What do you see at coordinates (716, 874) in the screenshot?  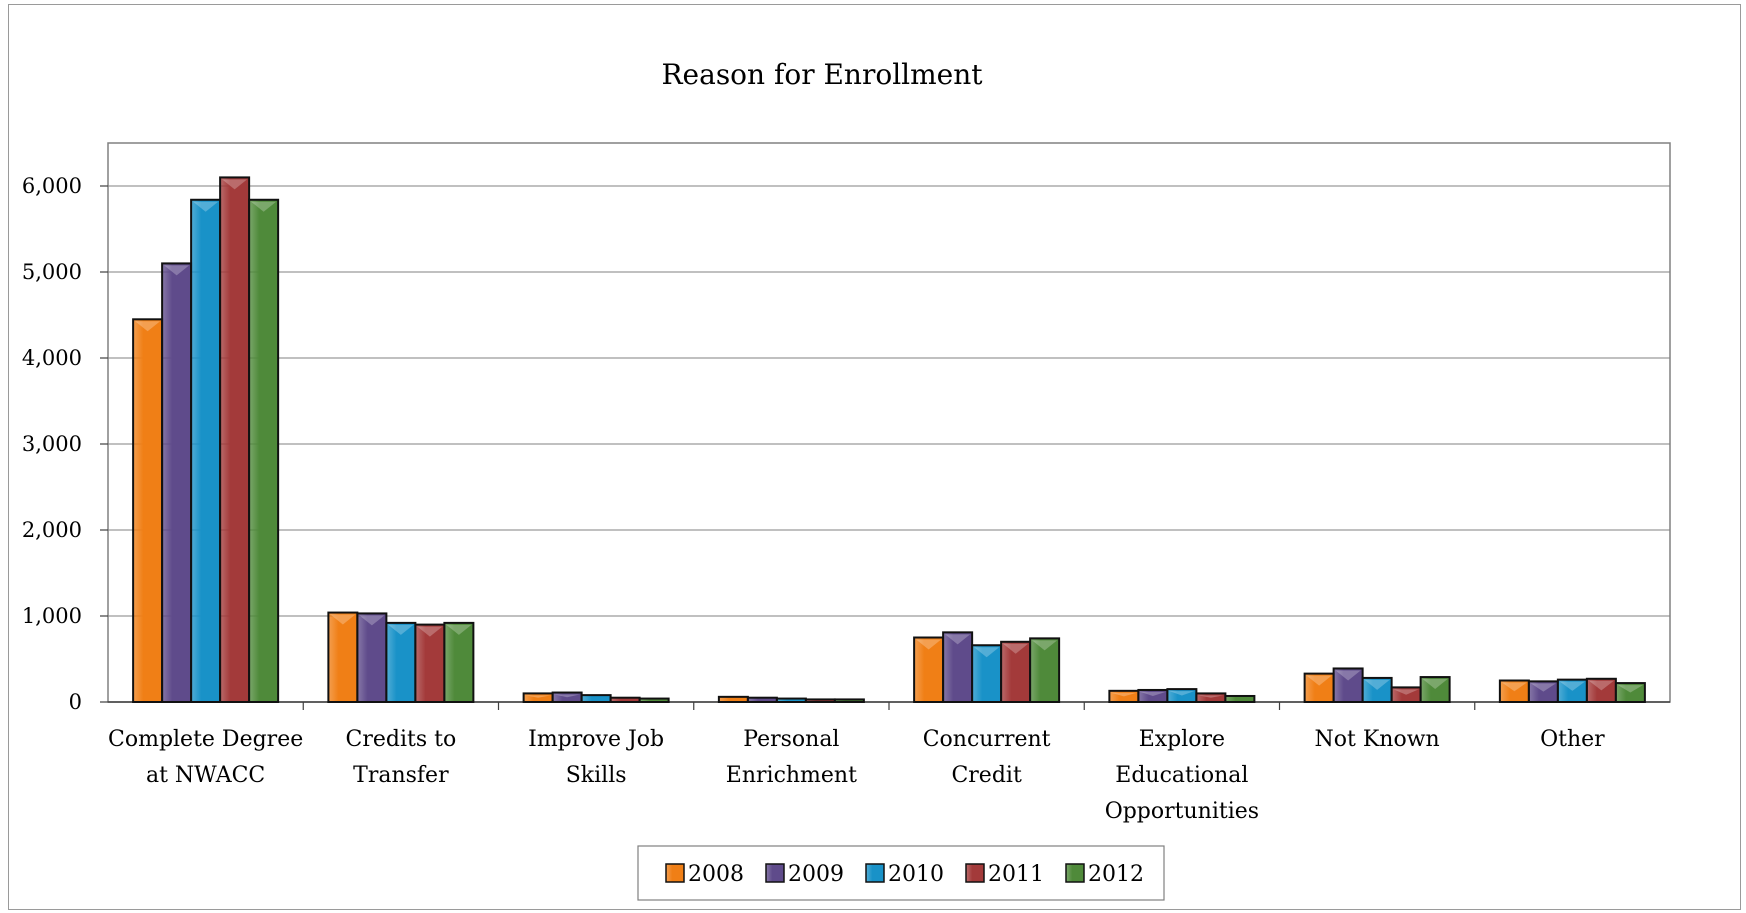 I see `legend-label-2008: 2008` at bounding box center [716, 874].